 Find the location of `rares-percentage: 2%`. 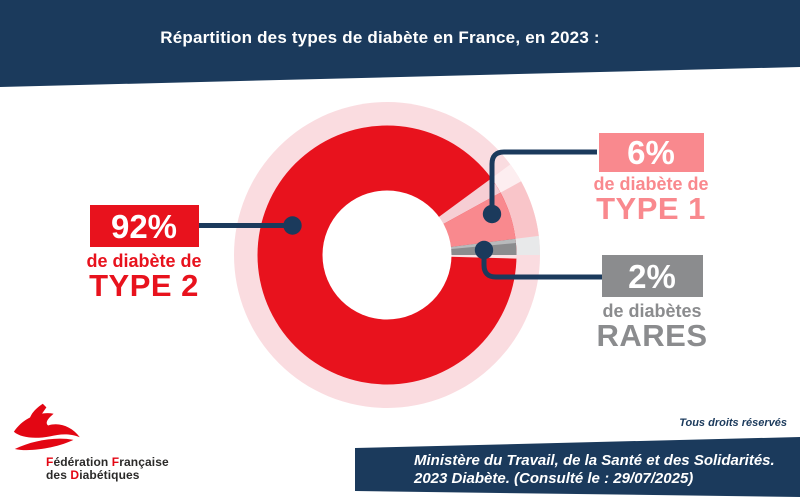

rares-percentage: 2% is located at coordinates (652, 276).